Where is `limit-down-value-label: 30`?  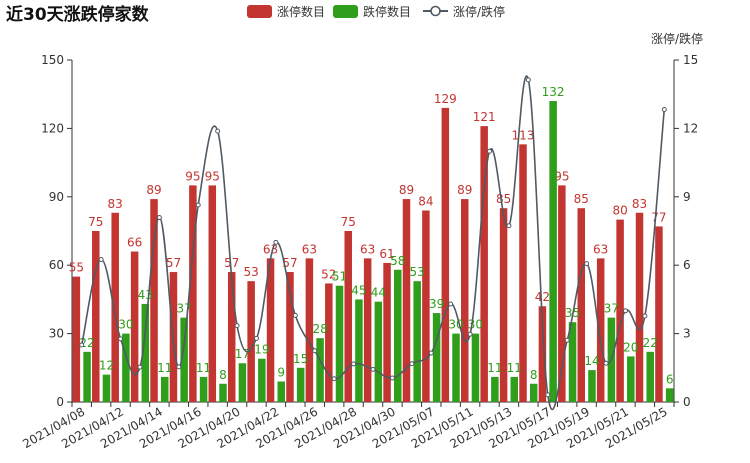
limit-down-value-label: 30 is located at coordinates (475, 325).